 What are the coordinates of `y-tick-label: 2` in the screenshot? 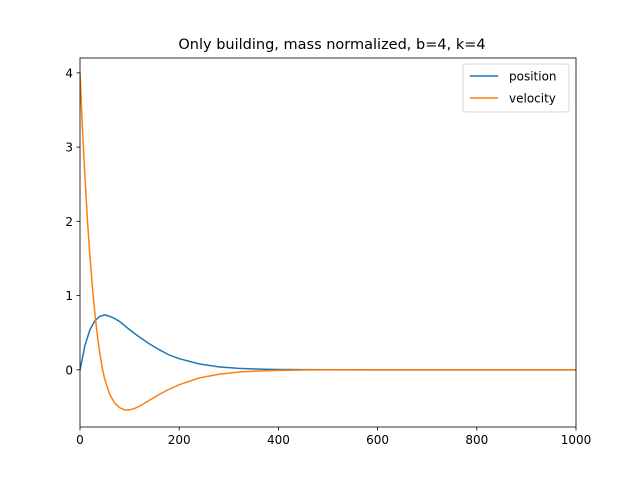 It's located at (69, 222).